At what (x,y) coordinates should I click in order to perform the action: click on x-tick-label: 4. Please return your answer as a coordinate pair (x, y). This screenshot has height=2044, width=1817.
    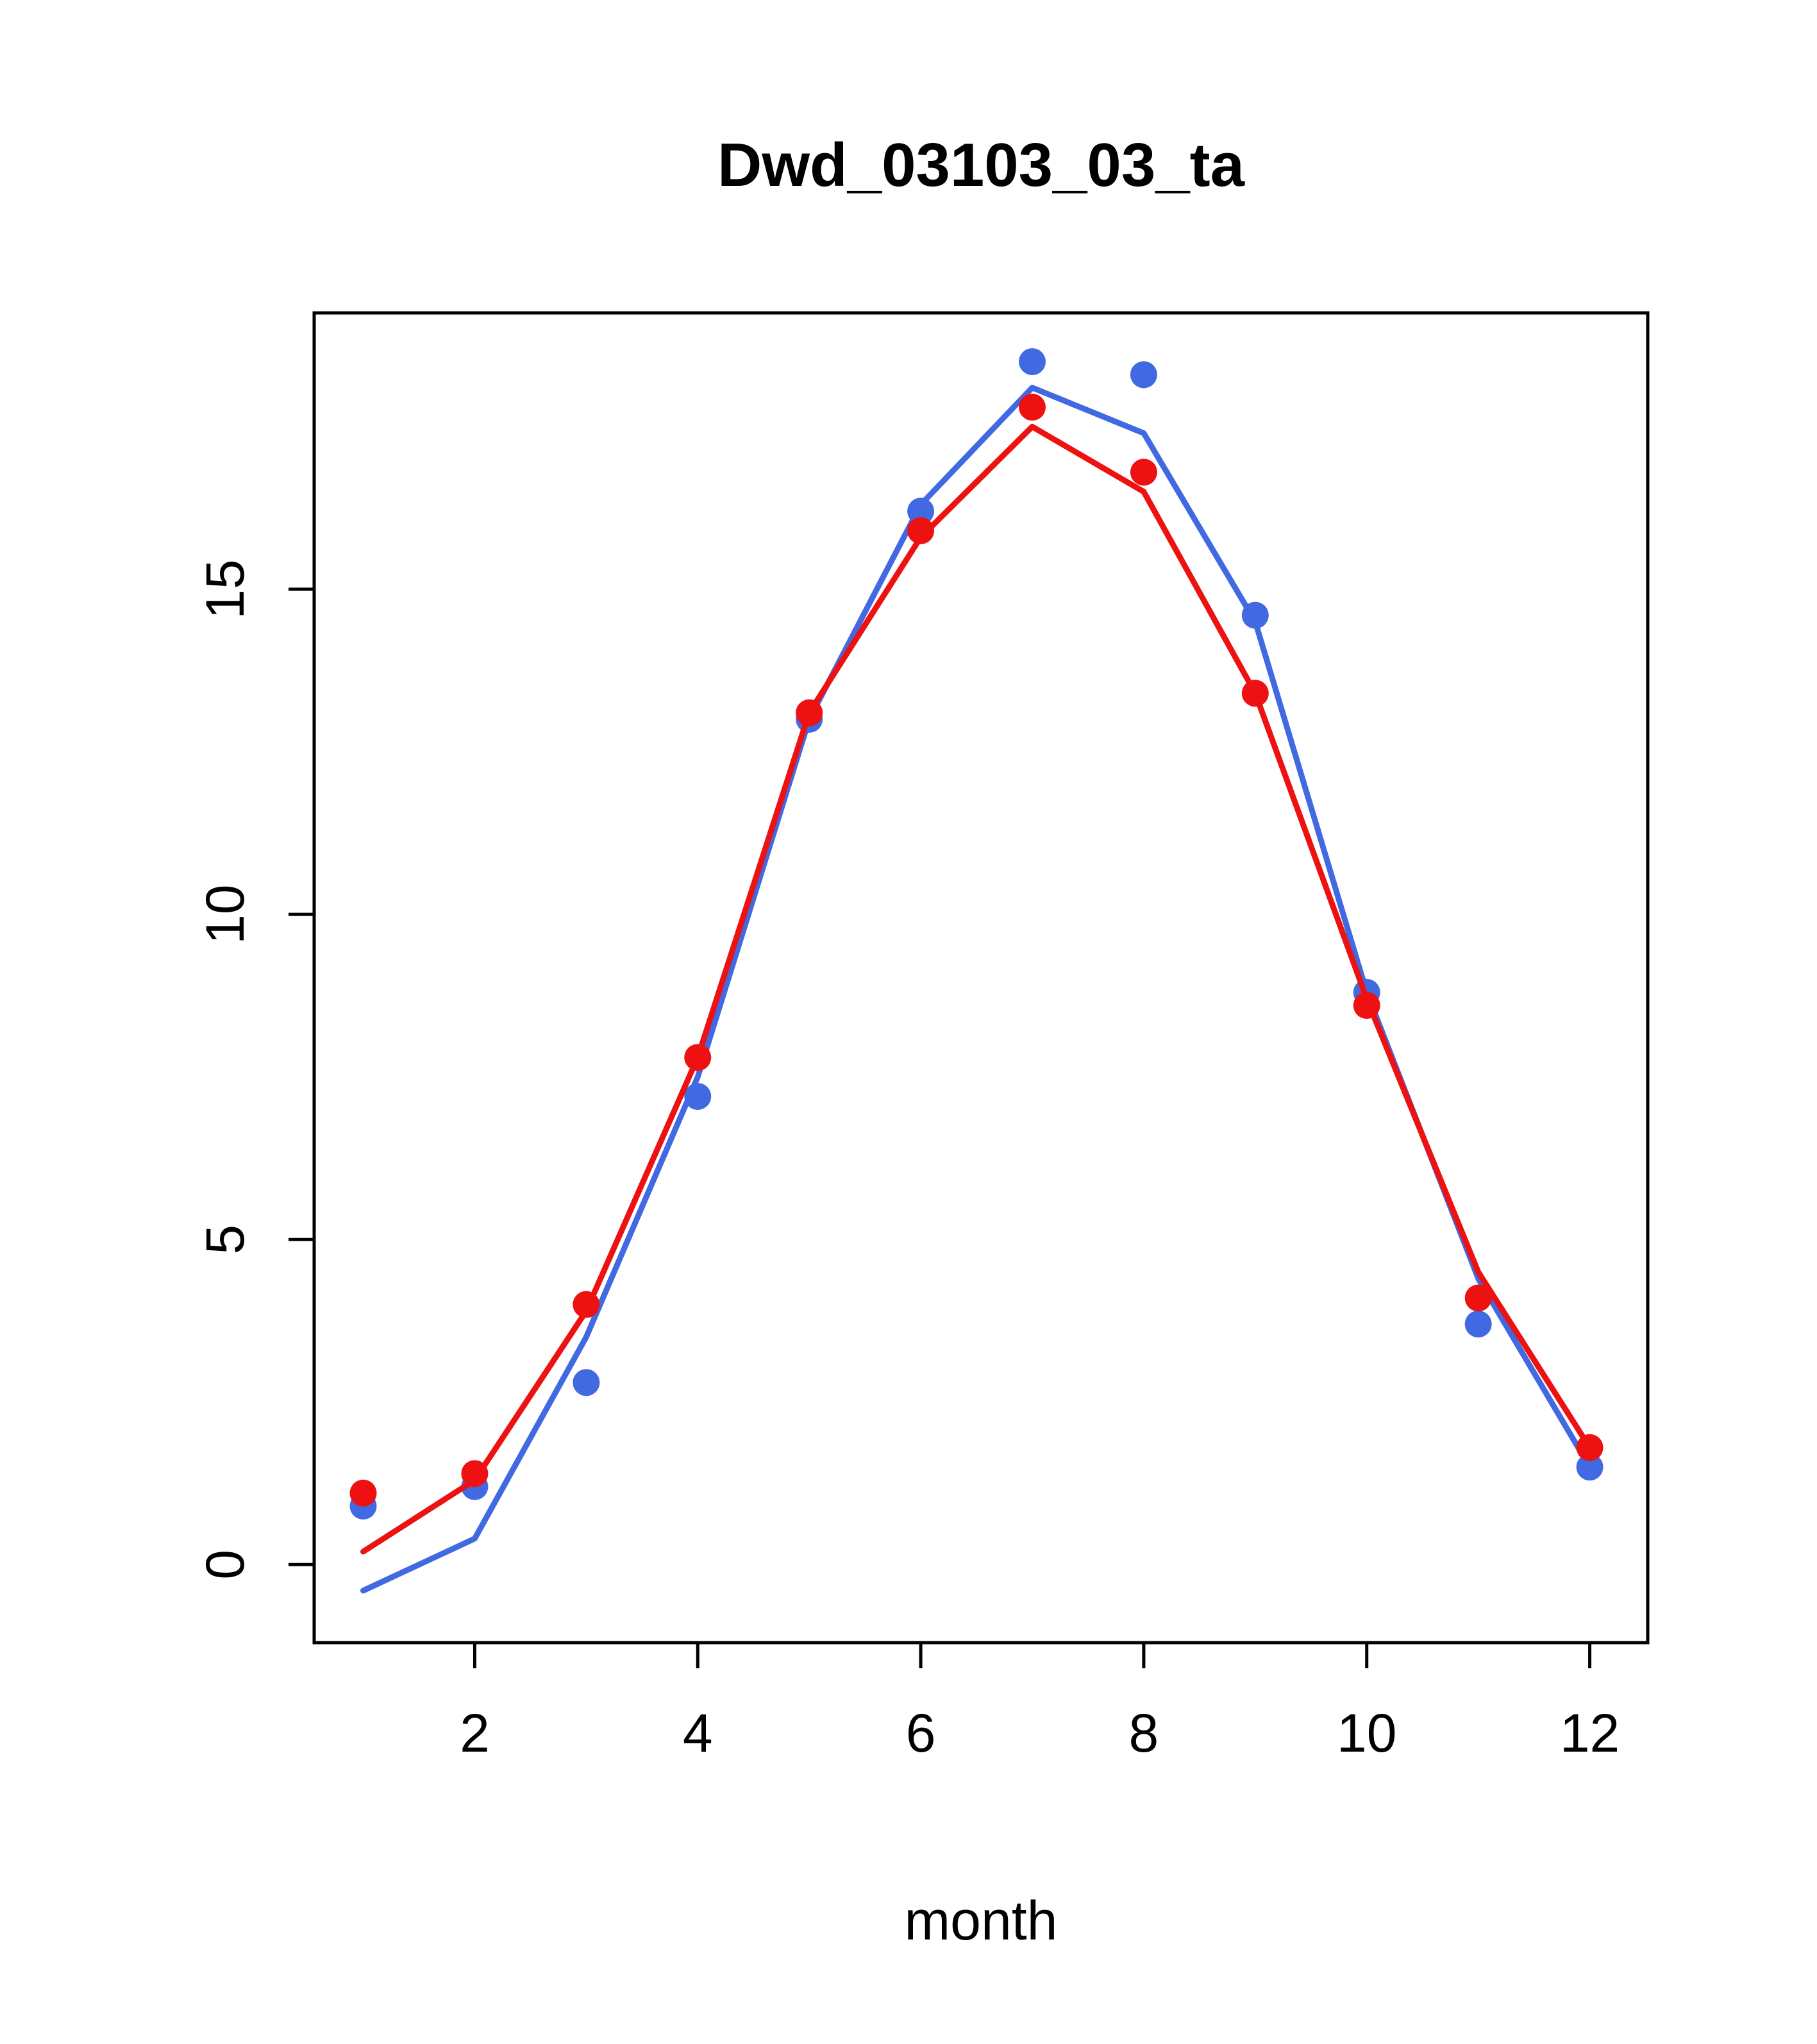
    Looking at the image, I should click on (698, 1733).